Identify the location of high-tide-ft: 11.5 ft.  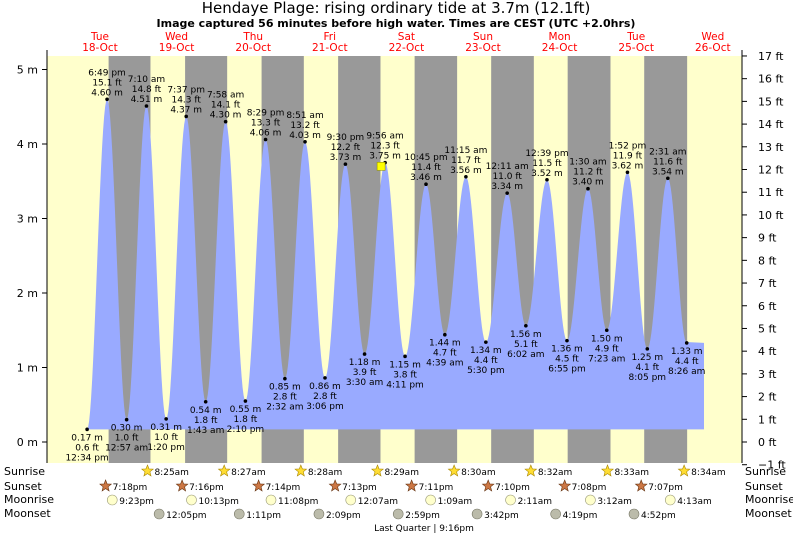
(547, 164).